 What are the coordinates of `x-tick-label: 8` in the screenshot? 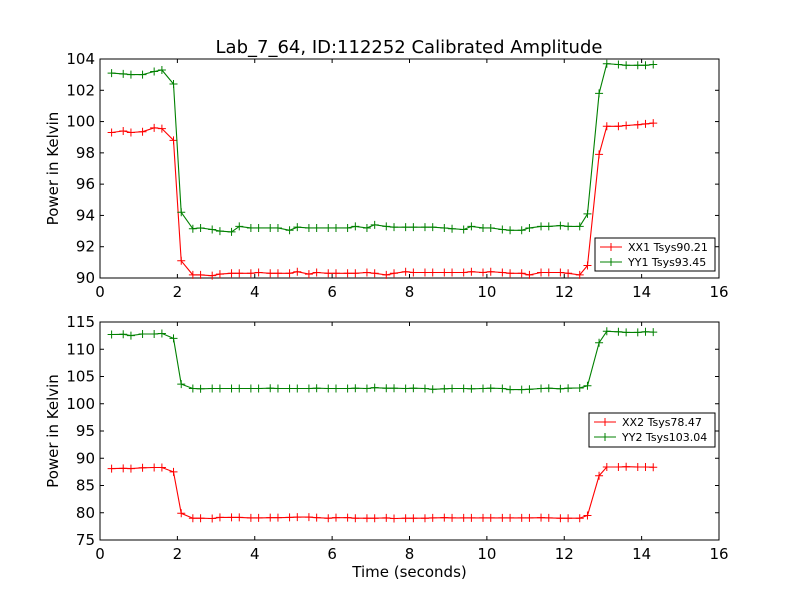 It's located at (410, 554).